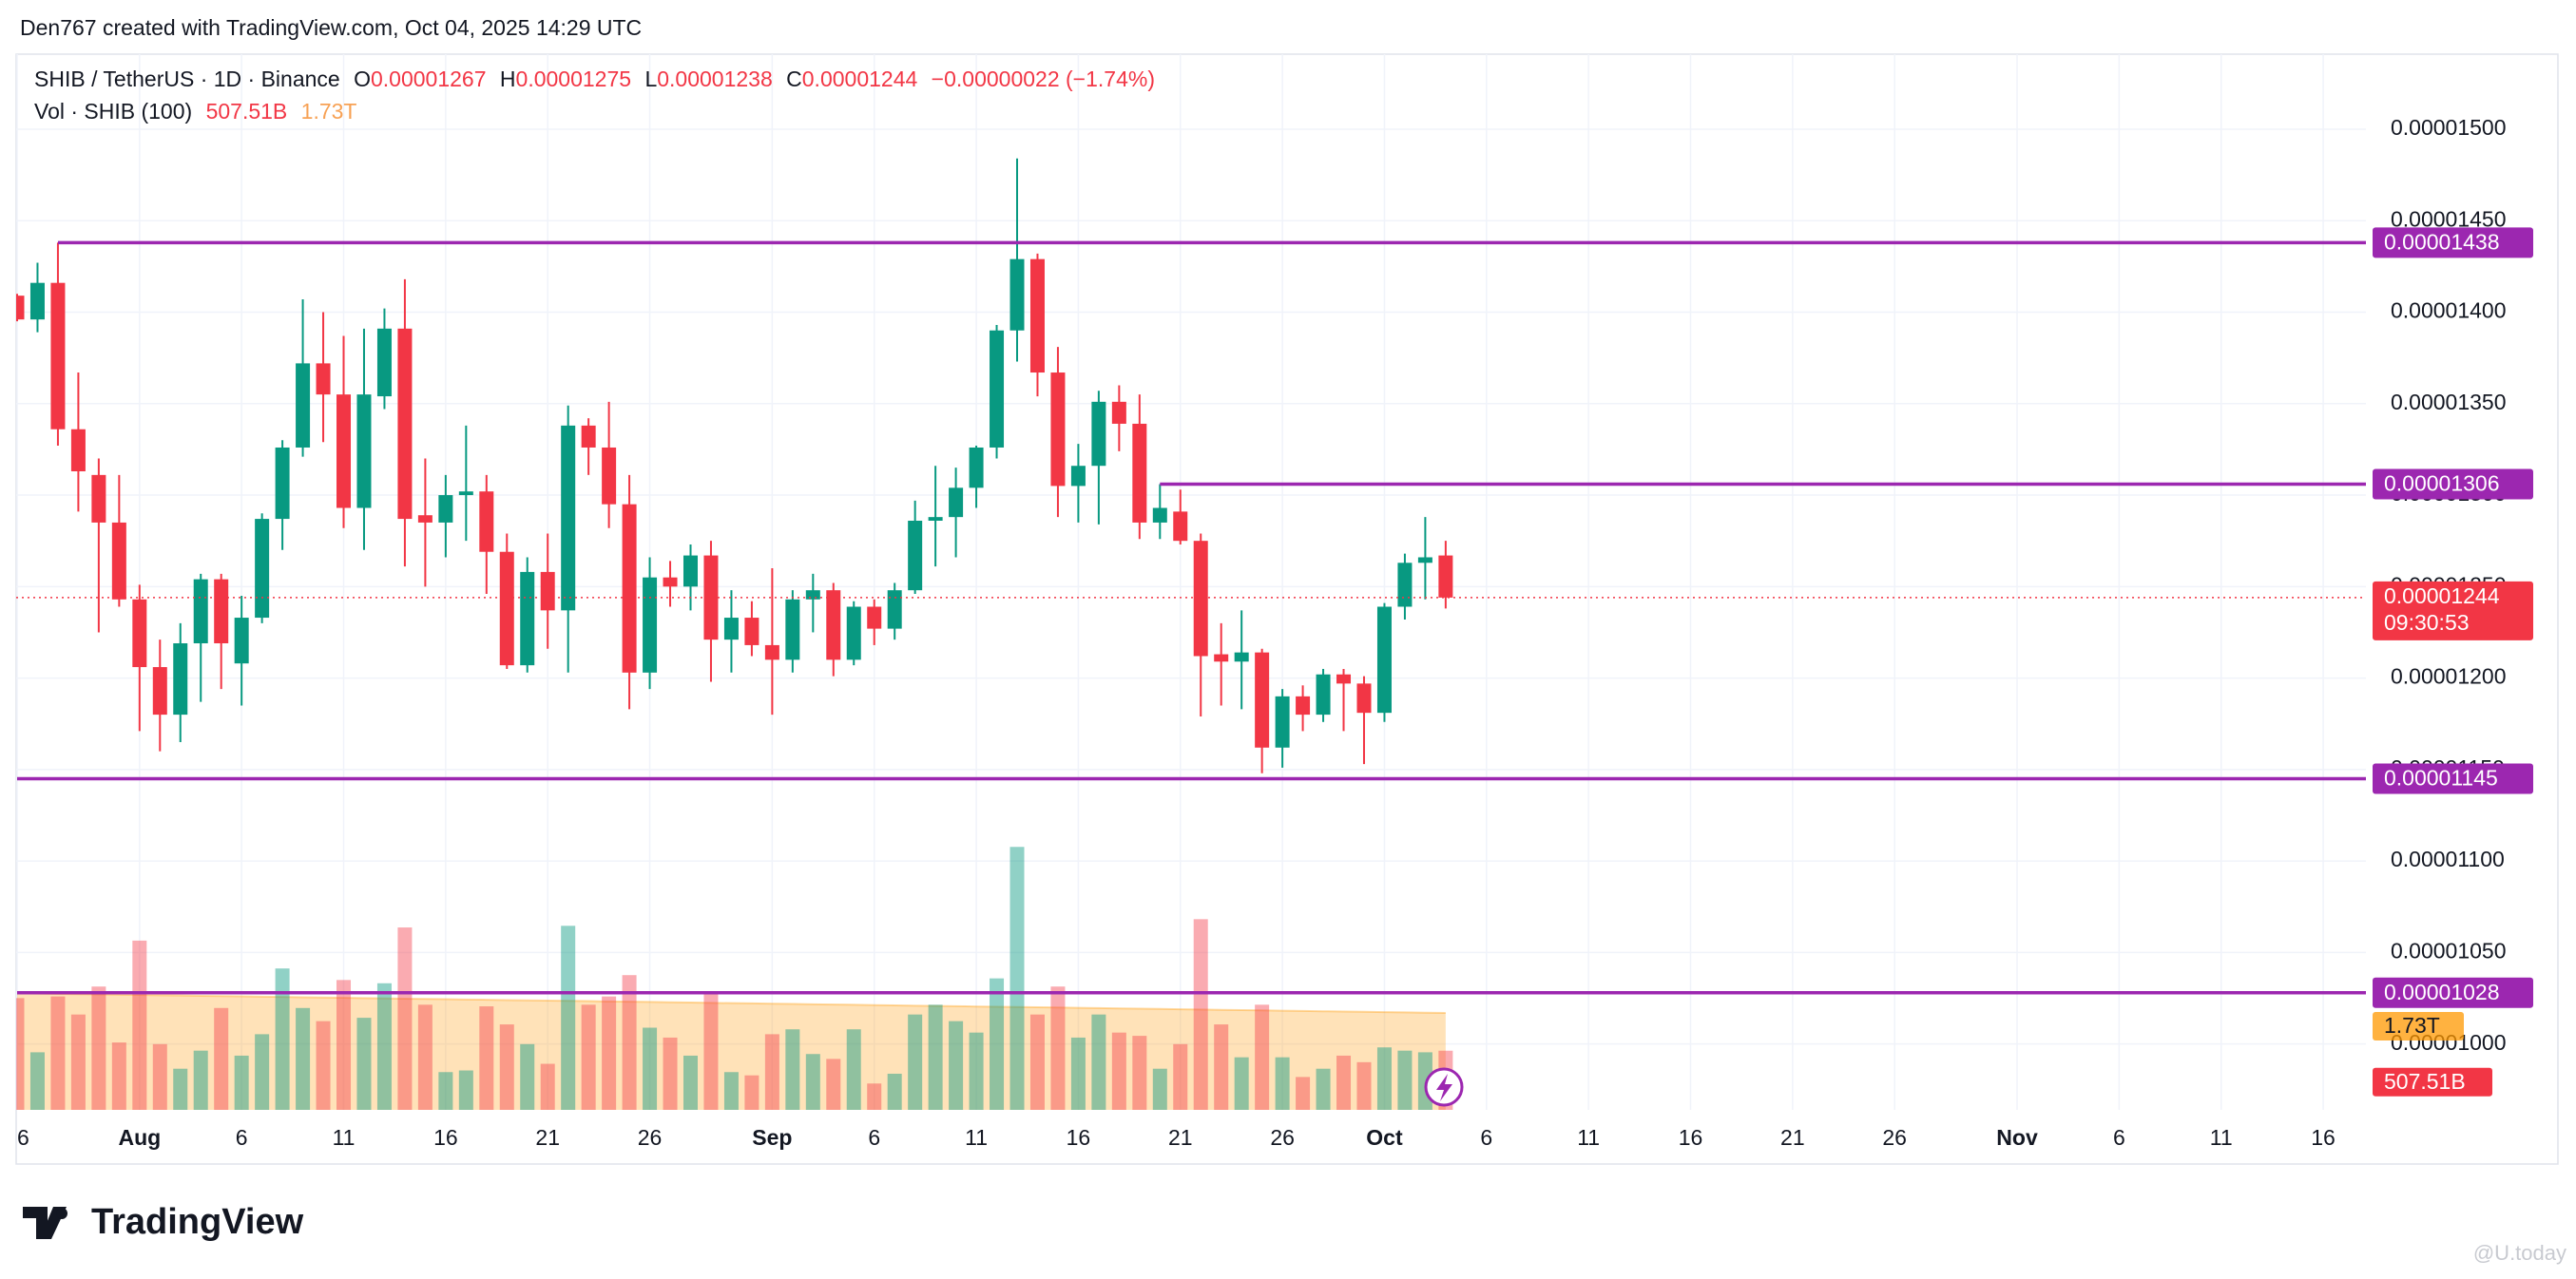 This screenshot has height=1279, width=2576. I want to click on y-tick-label: 0.00001050, so click(2449, 950).